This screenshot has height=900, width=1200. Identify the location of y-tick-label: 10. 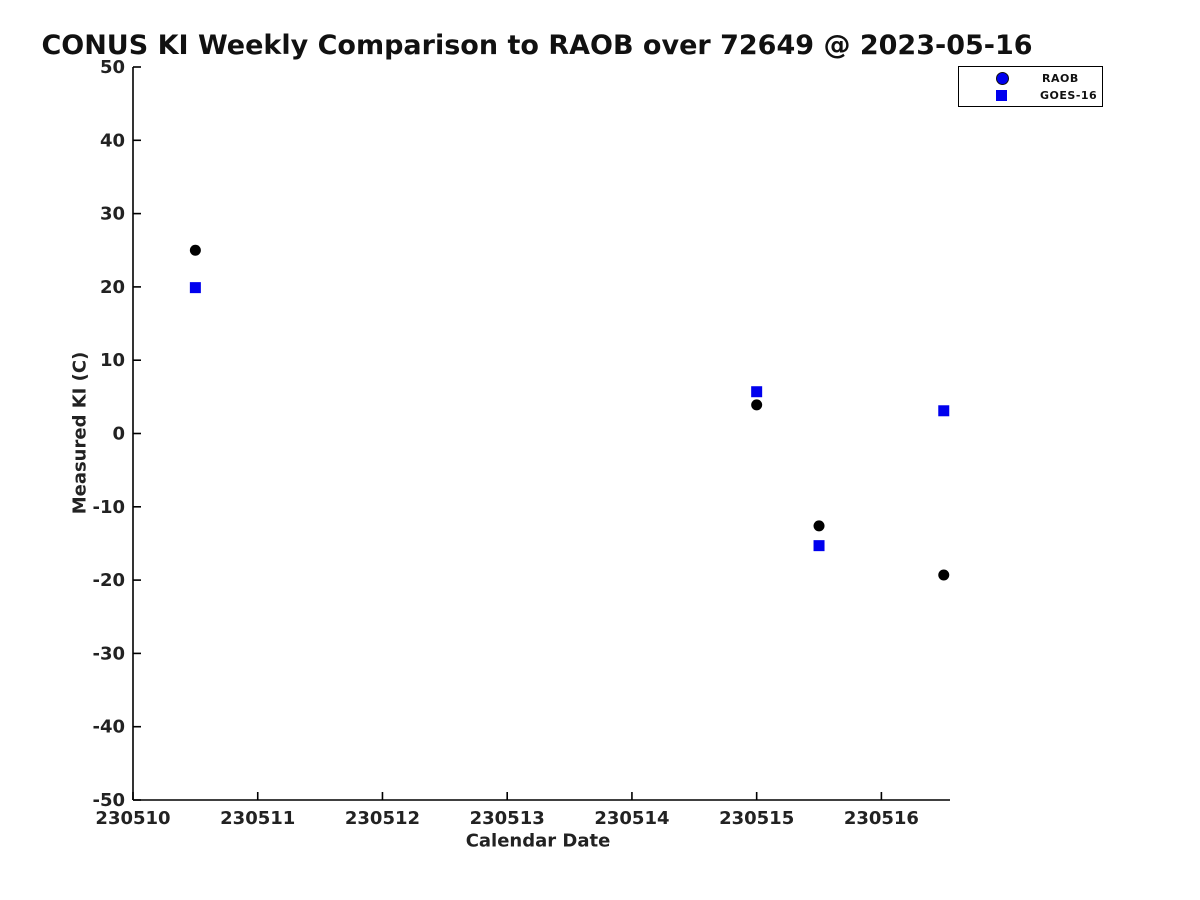
(112, 360).